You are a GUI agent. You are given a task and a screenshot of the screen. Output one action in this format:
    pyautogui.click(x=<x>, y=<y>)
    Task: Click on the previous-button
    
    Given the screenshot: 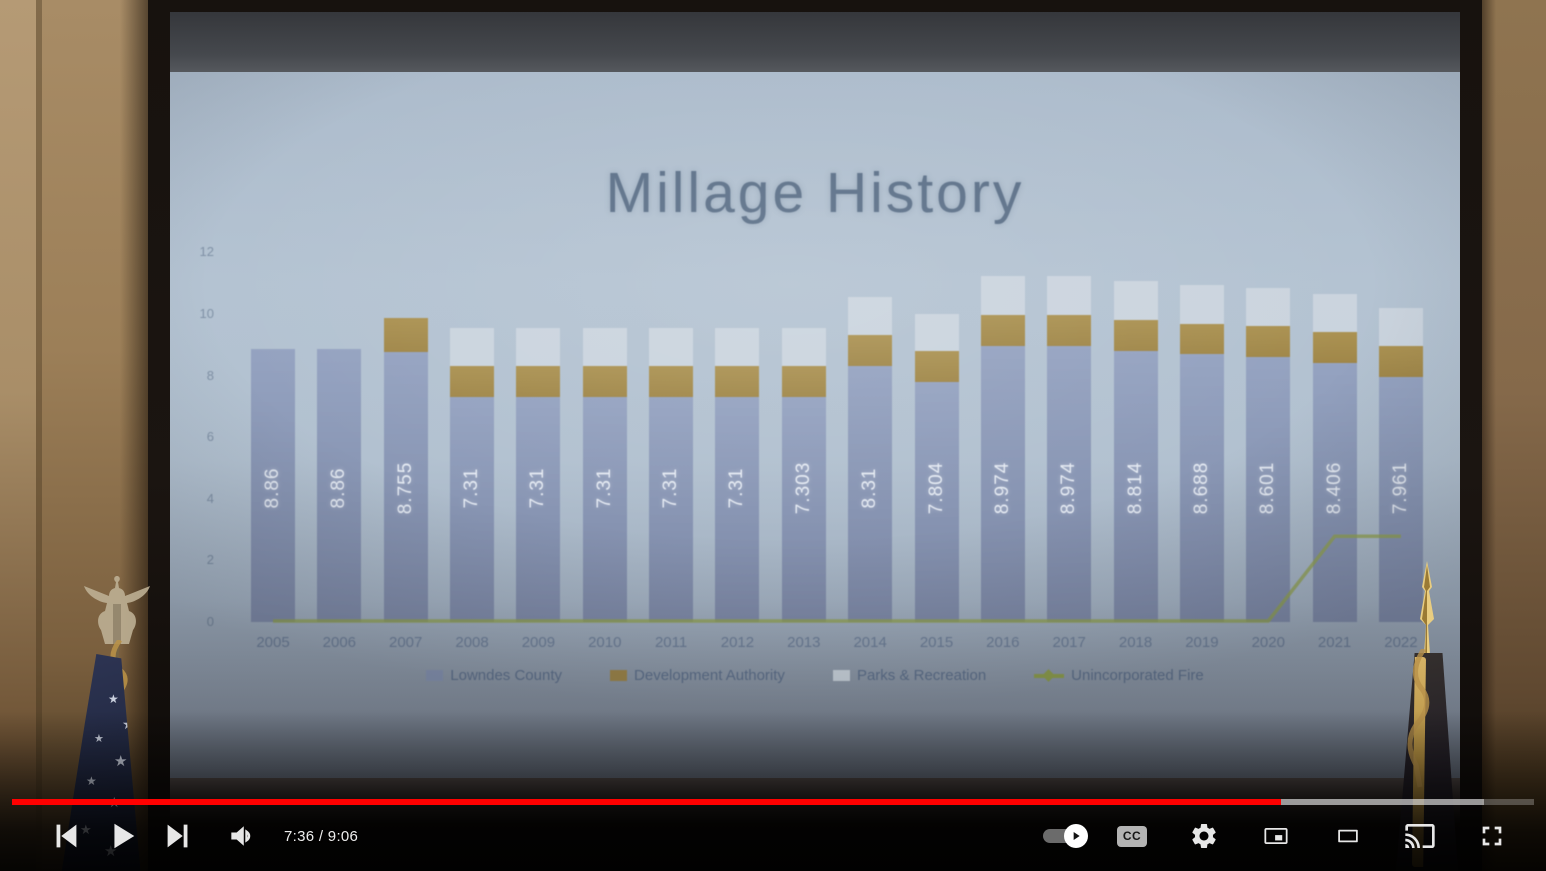 What is the action you would take?
    pyautogui.click(x=66, y=836)
    